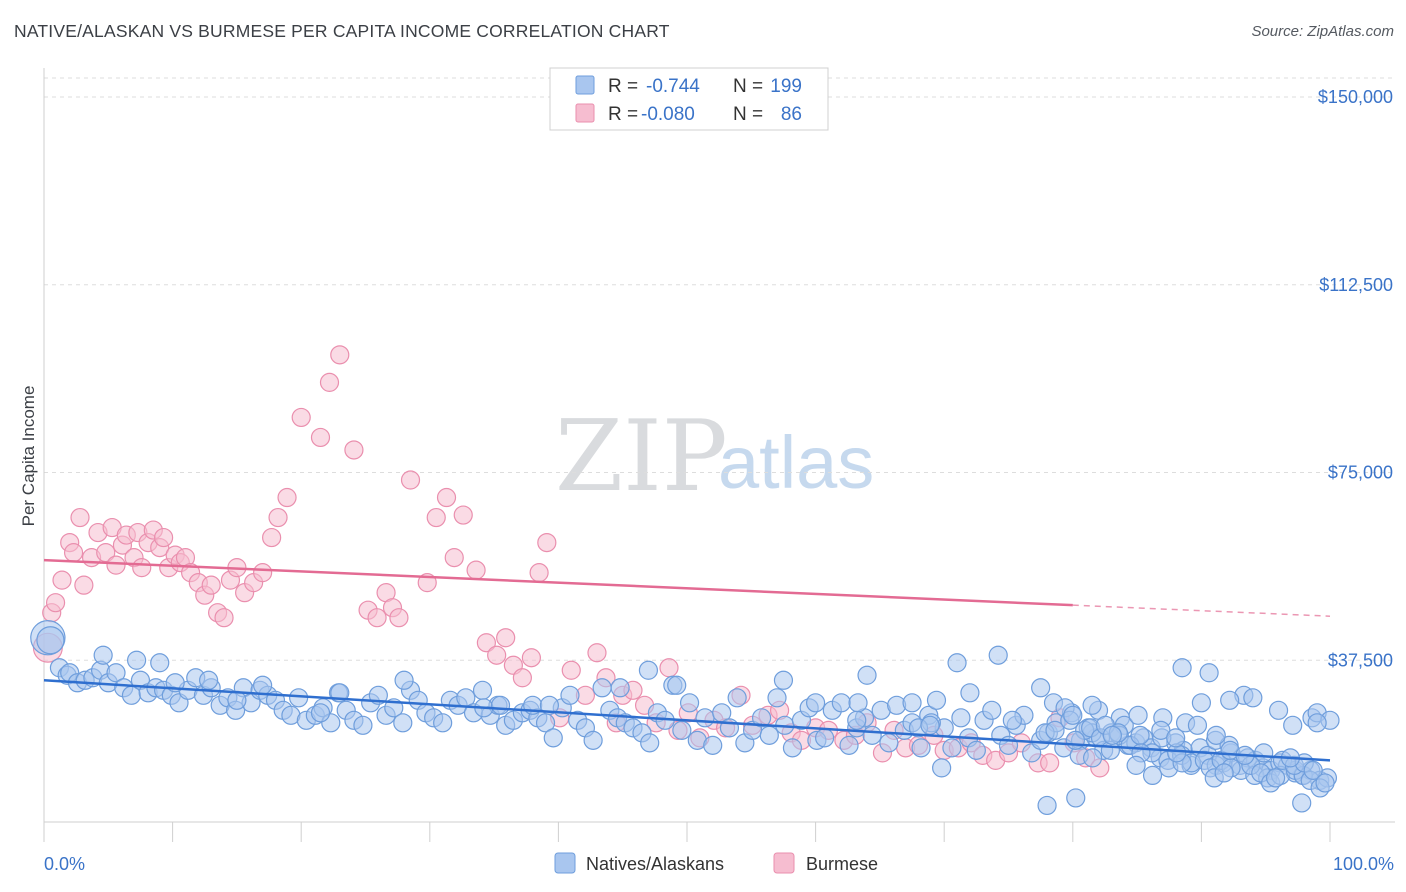  Describe the element at coordinates (791, 114) in the screenshot. I see `legend-n-value-burmese: 86` at that location.